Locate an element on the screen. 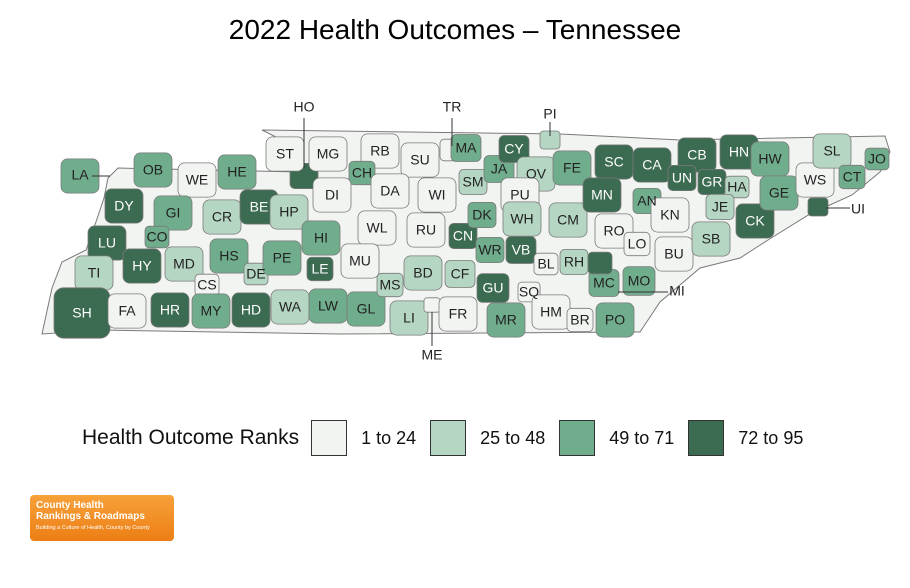 This screenshot has height=588, width=910. county-gu is located at coordinates (493, 288).